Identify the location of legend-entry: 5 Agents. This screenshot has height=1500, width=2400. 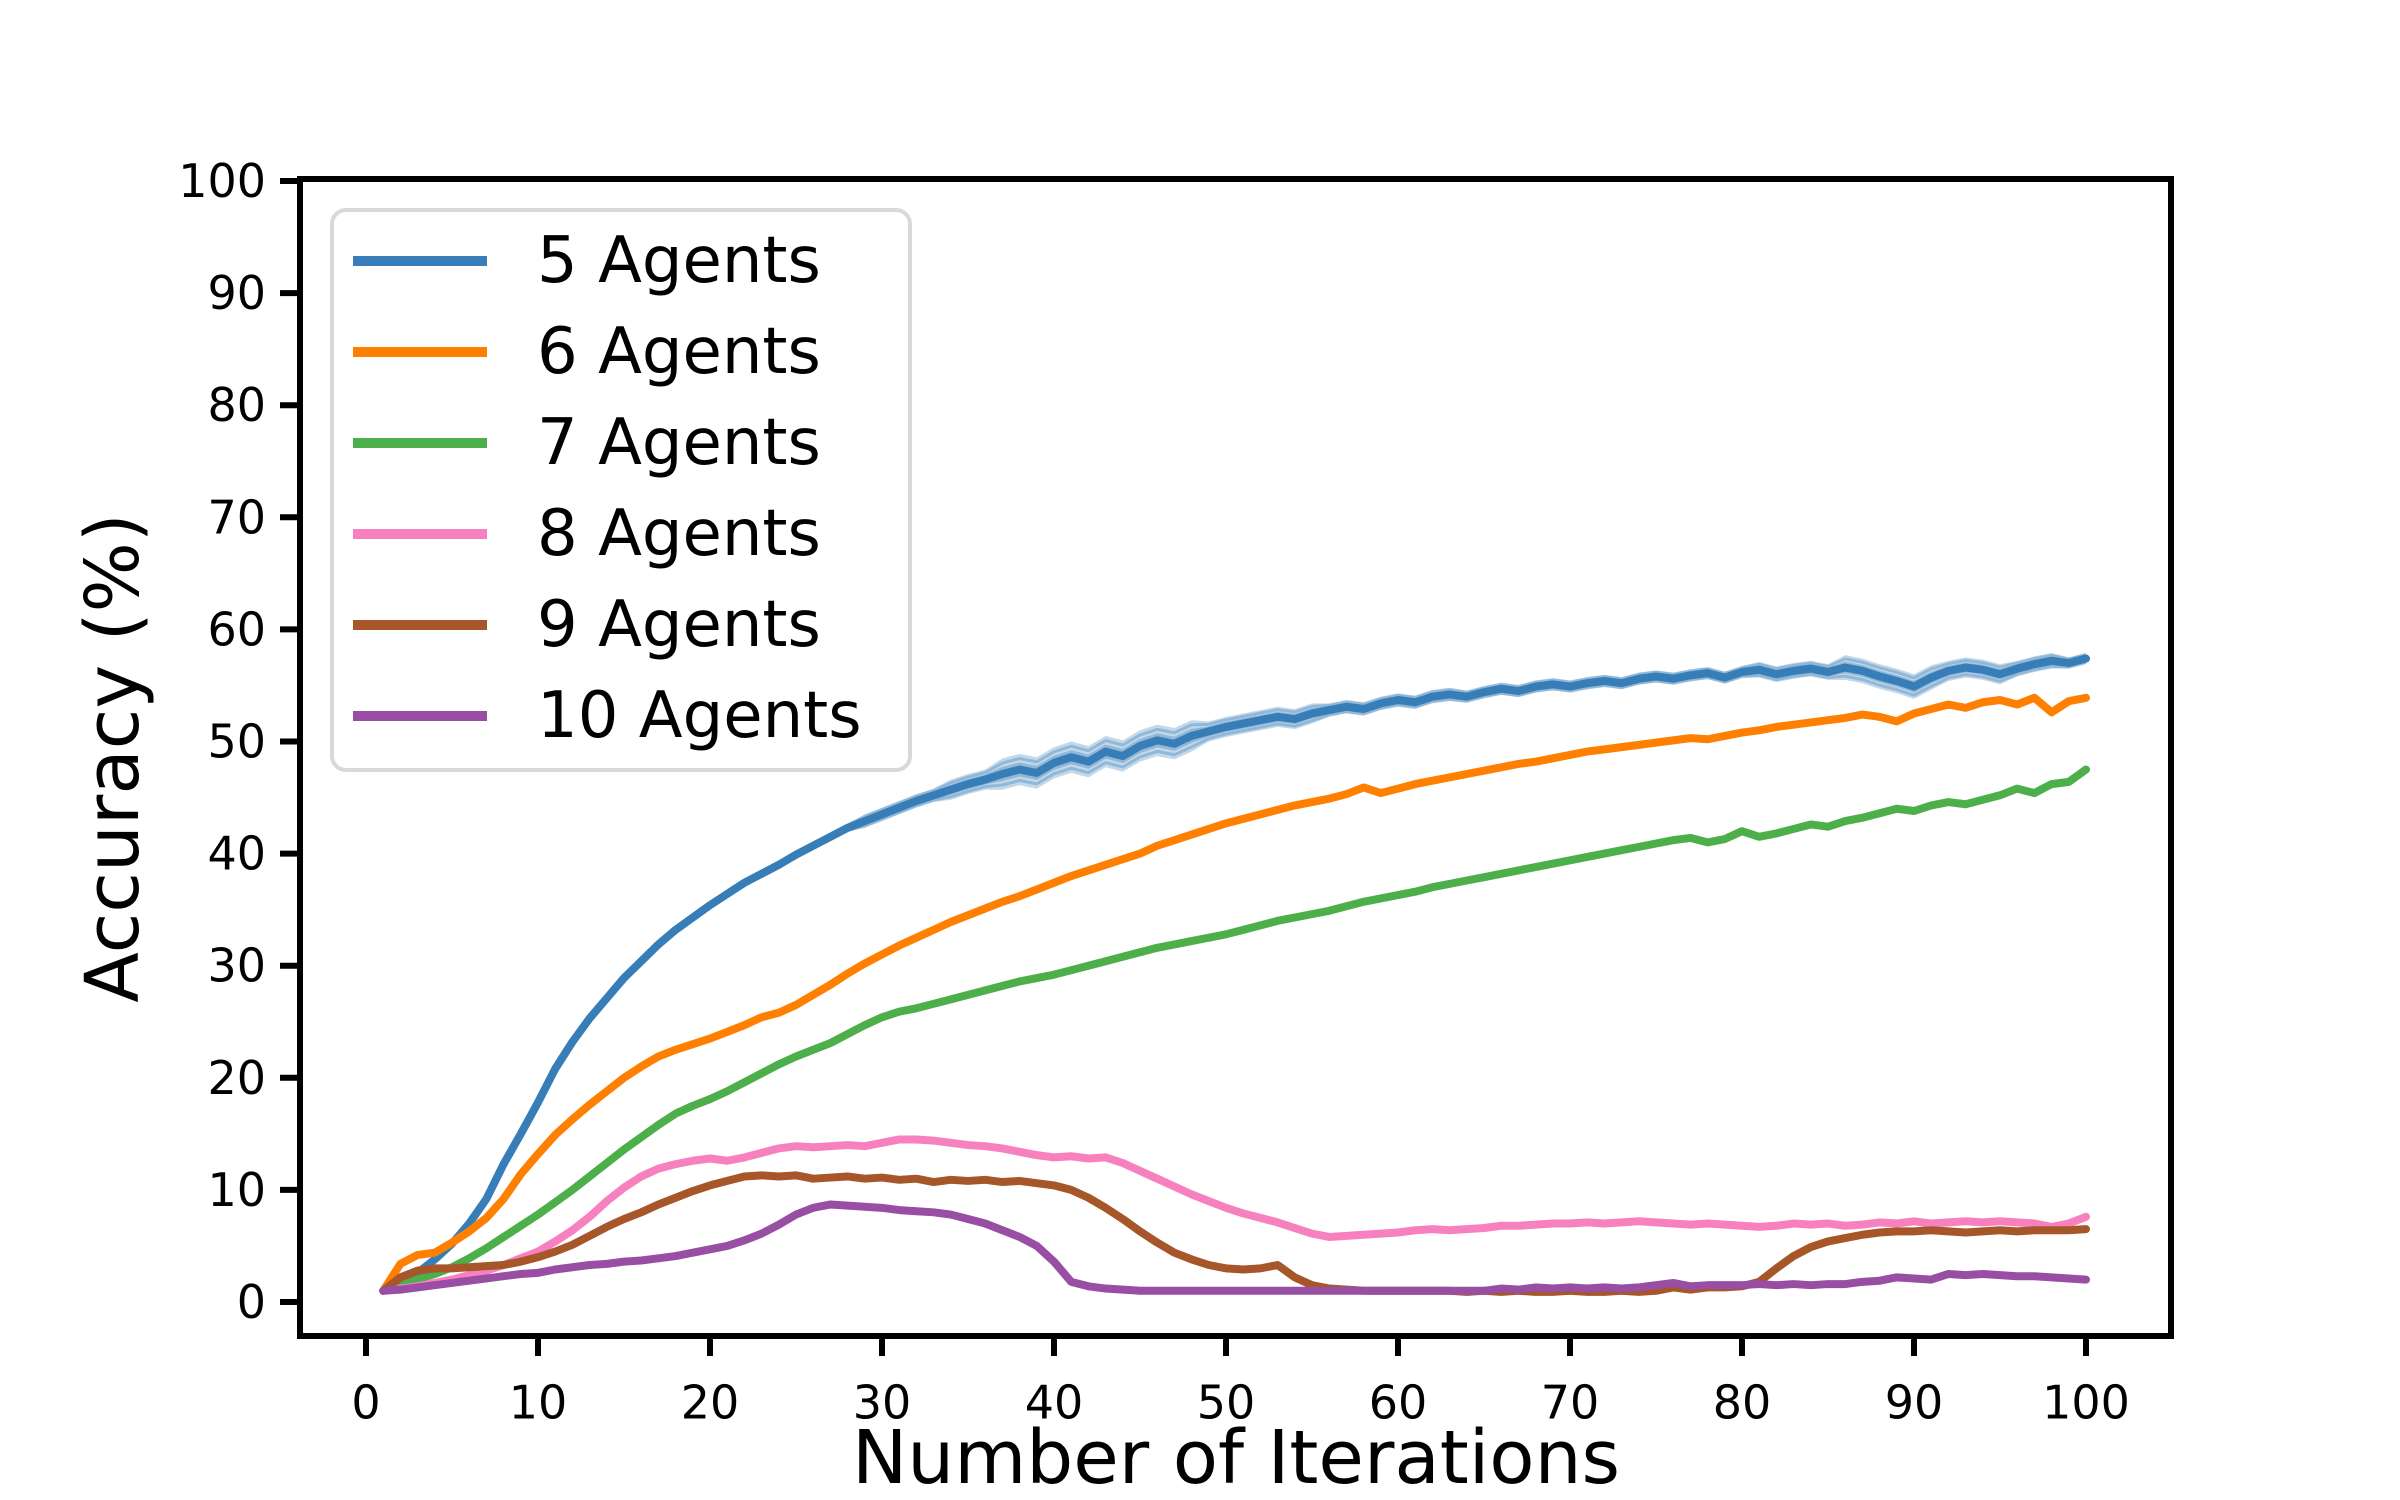
(587, 261).